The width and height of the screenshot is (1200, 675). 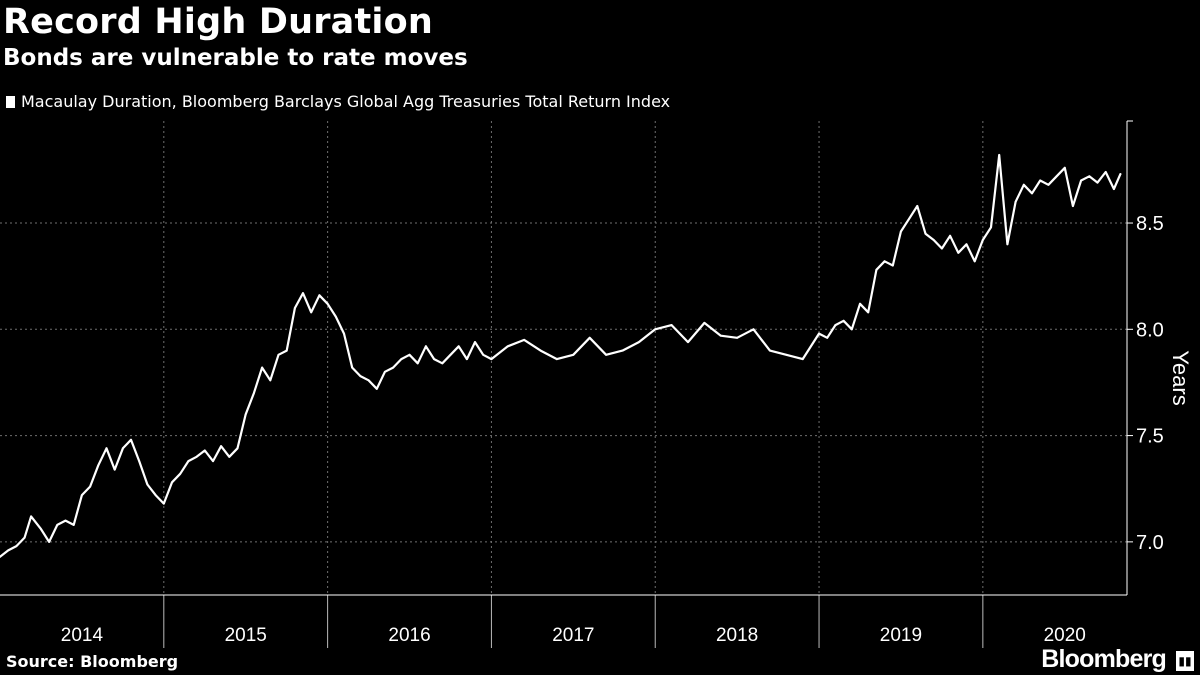 What do you see at coordinates (218, 22) in the screenshot?
I see `chart-title: Record High Duration` at bounding box center [218, 22].